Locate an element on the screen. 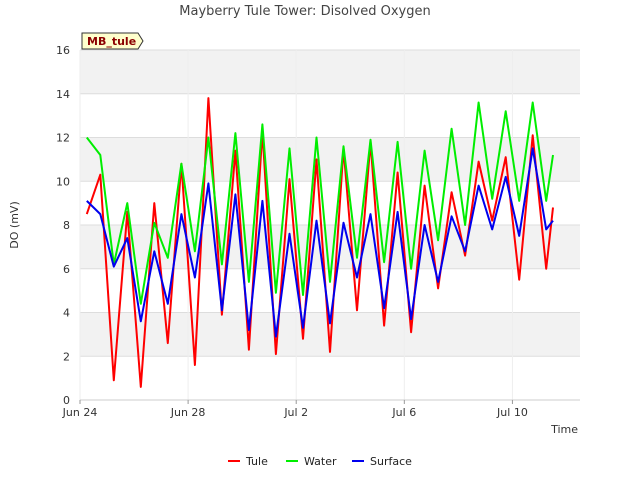 The image size is (640, 480). badge: MB_tule is located at coordinates (112, 41).